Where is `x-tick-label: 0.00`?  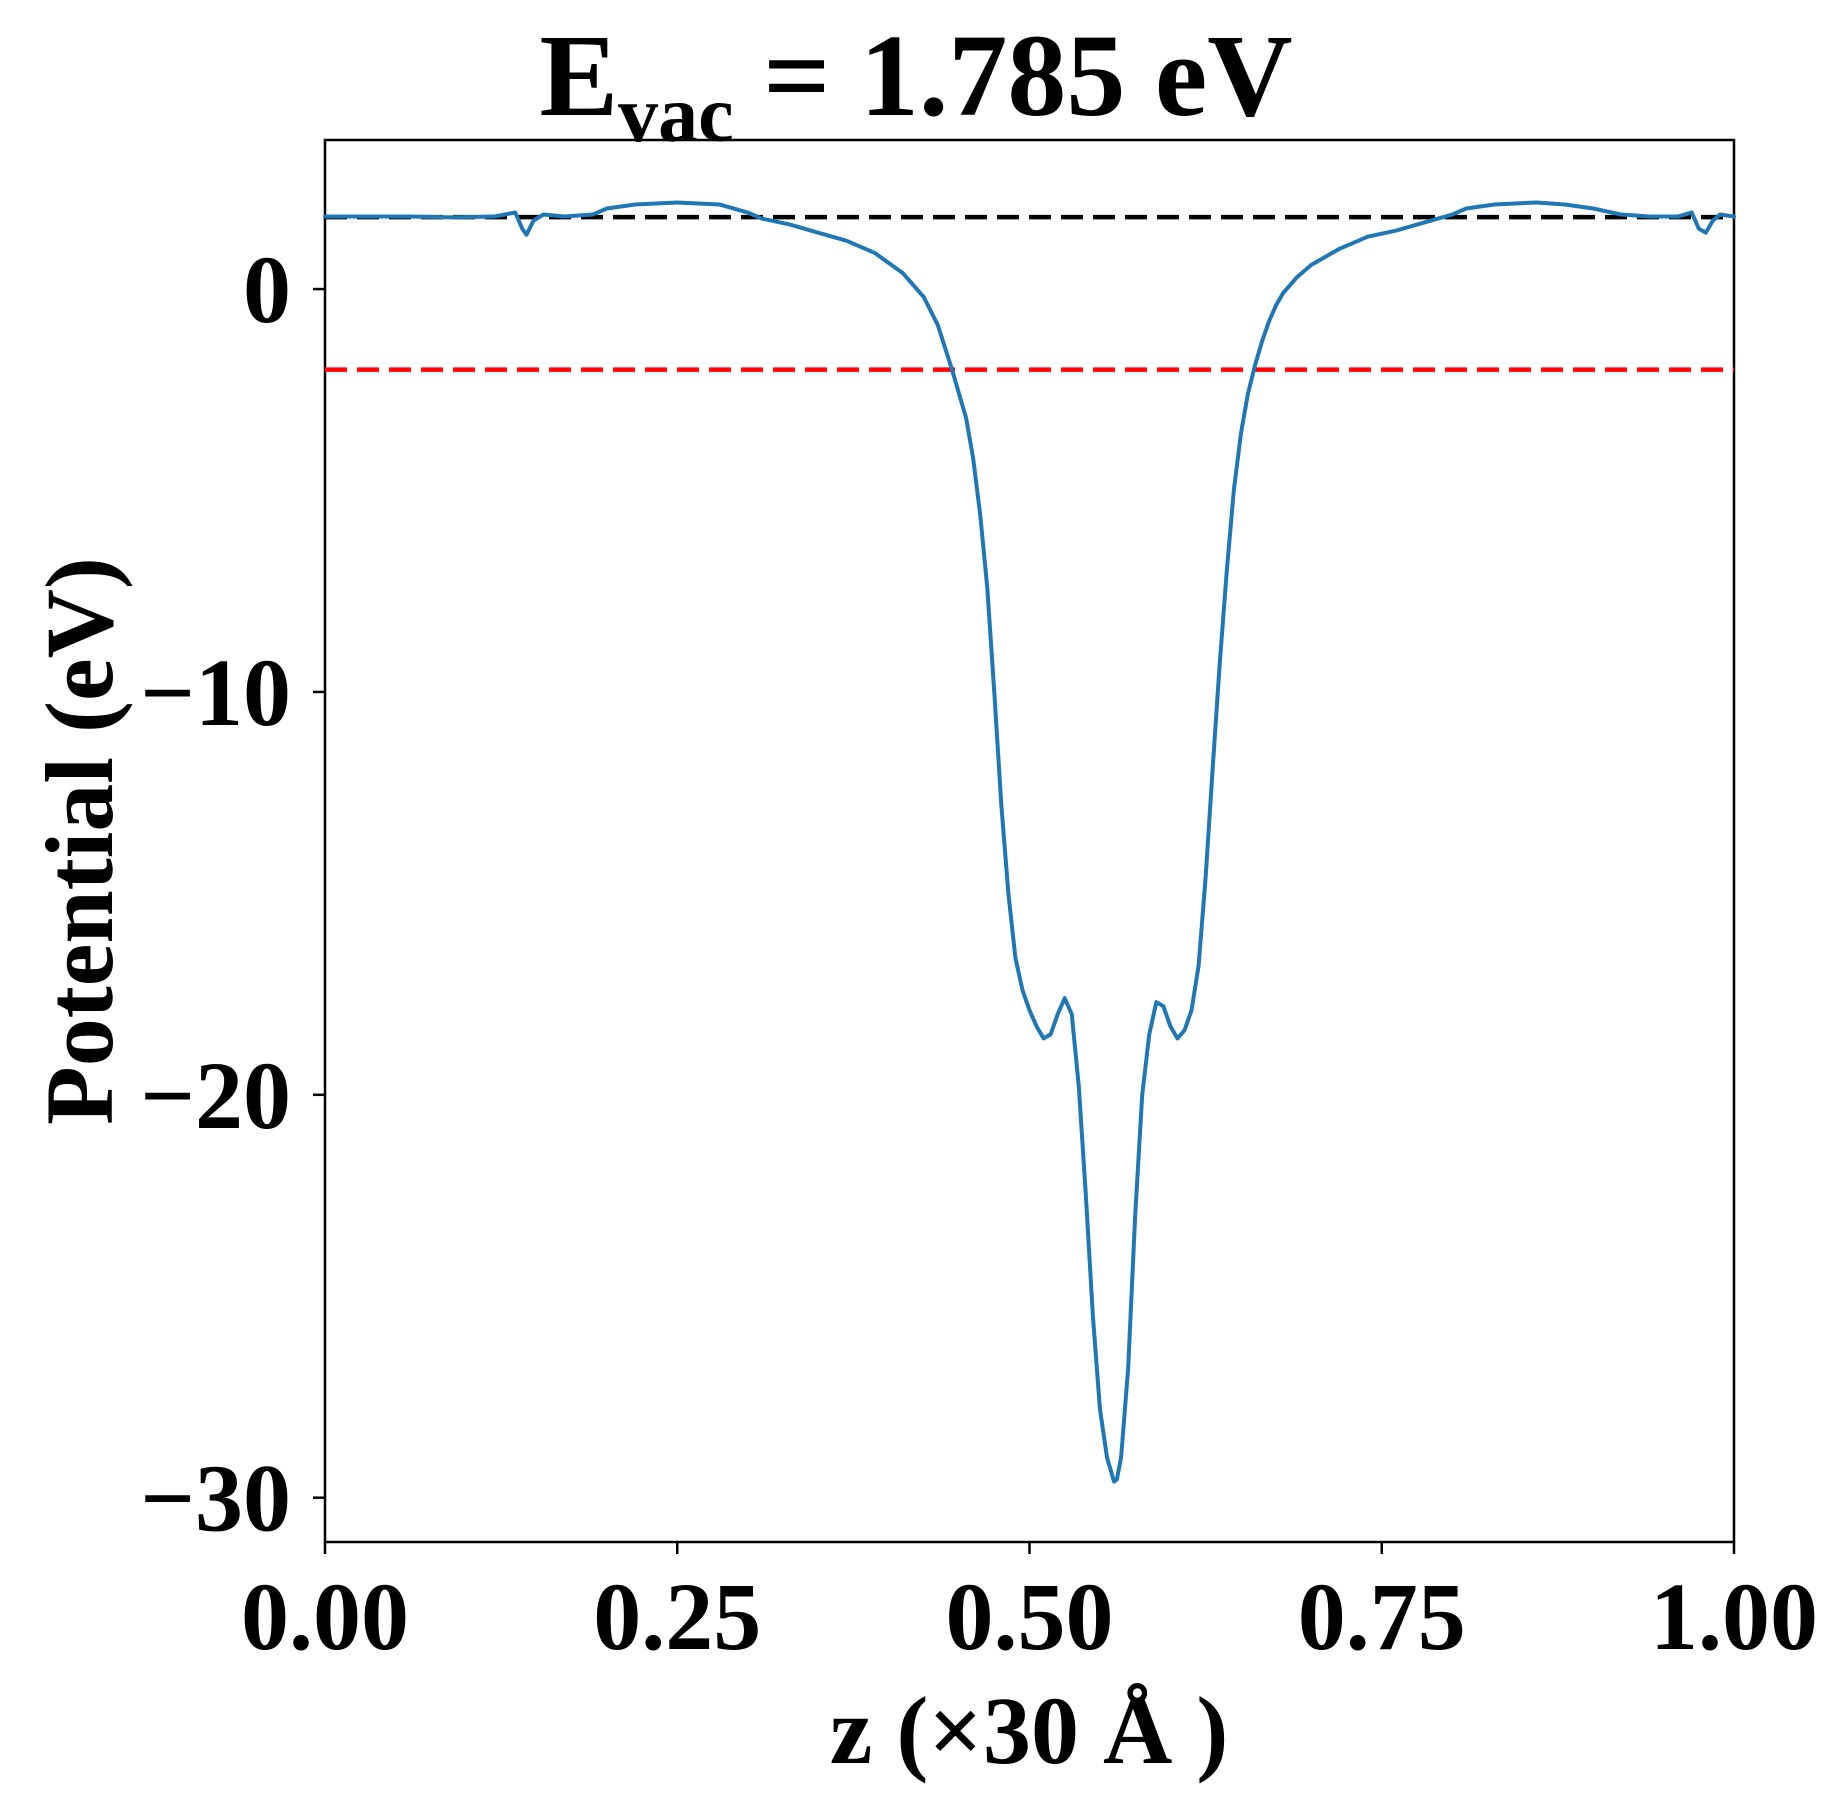
x-tick-label: 0.00 is located at coordinates (325, 1616).